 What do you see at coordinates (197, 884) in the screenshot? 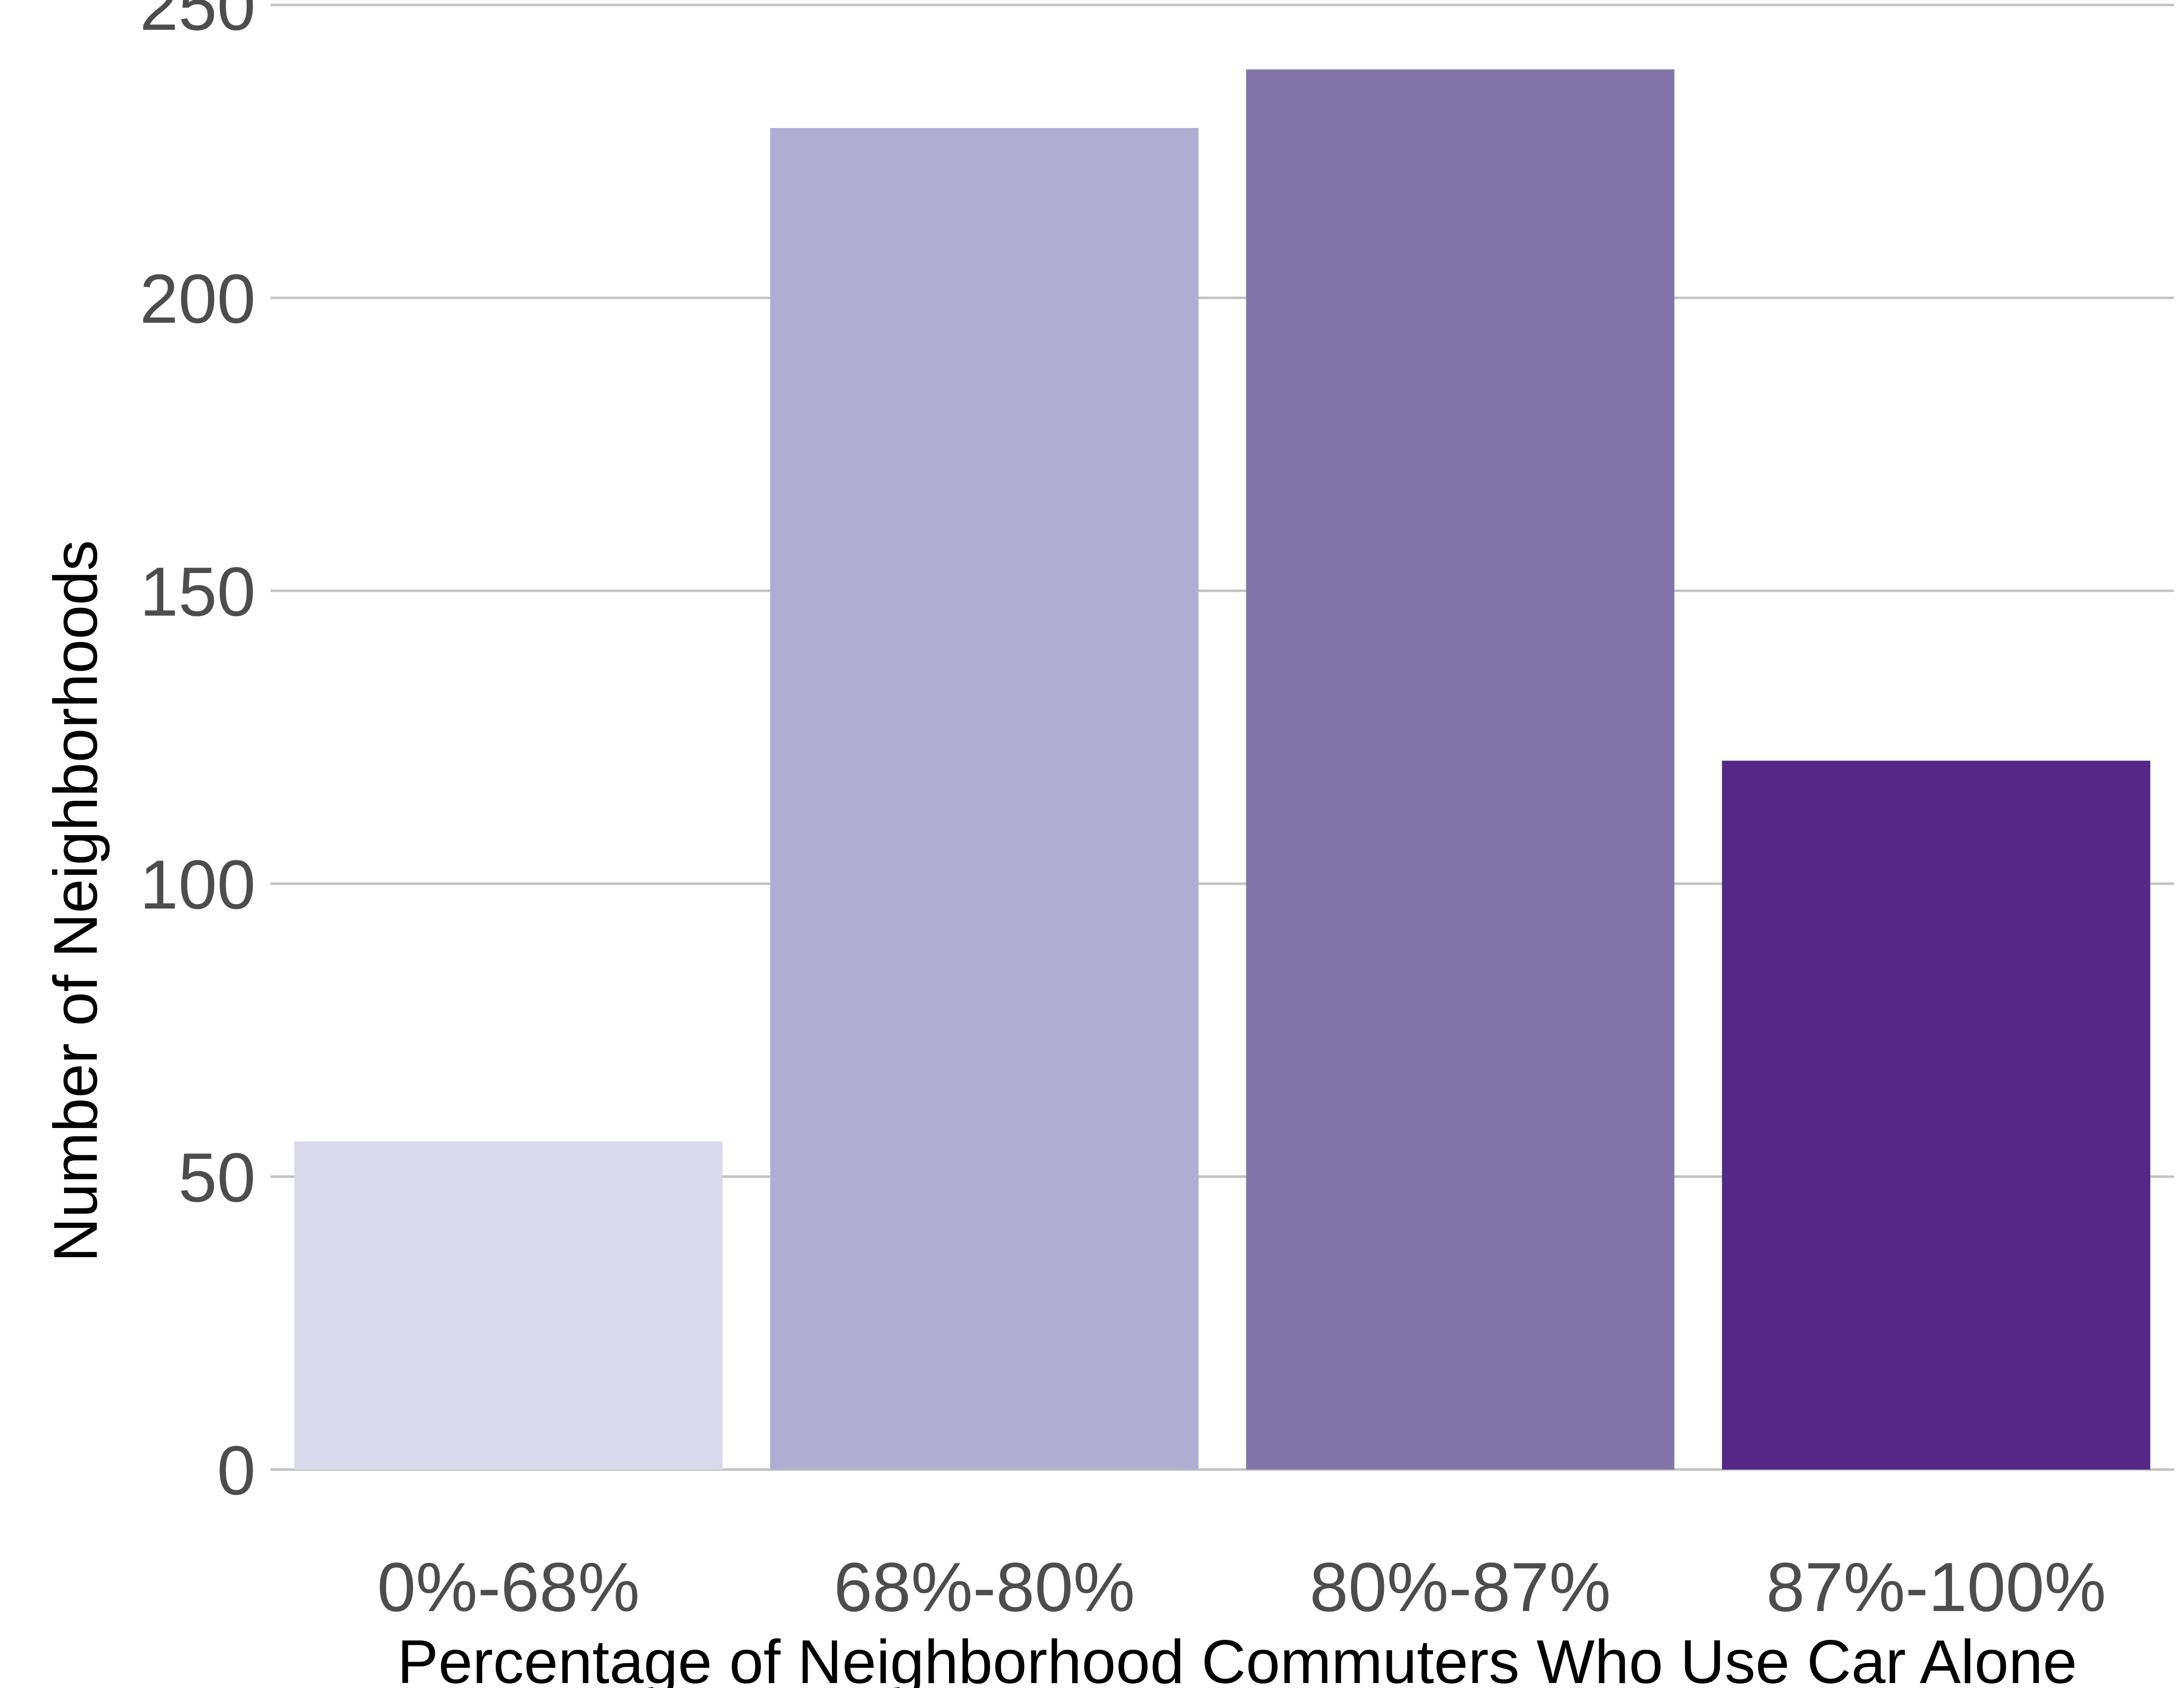
I see `y-tick-label: 100` at bounding box center [197, 884].